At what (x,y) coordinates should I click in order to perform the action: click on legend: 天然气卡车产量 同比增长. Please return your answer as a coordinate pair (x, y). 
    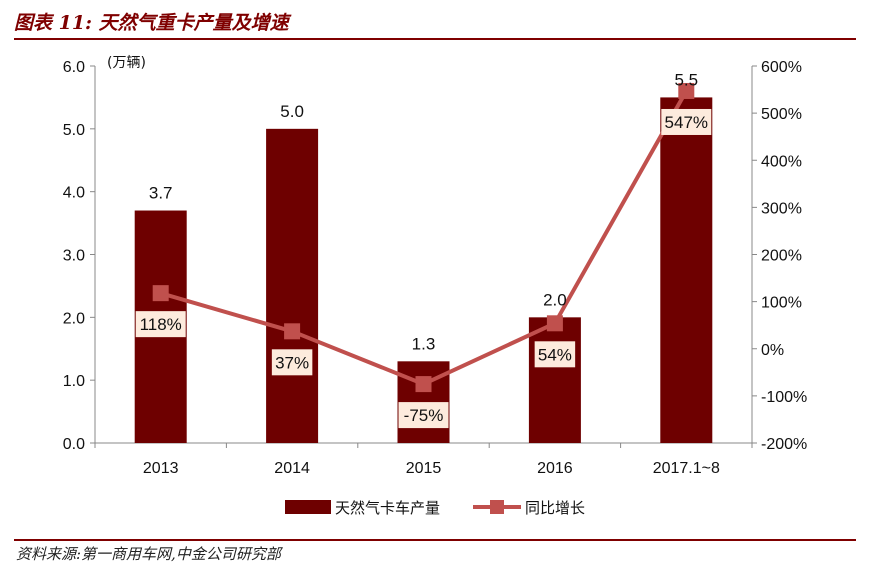
    Looking at the image, I should click on (435, 508).